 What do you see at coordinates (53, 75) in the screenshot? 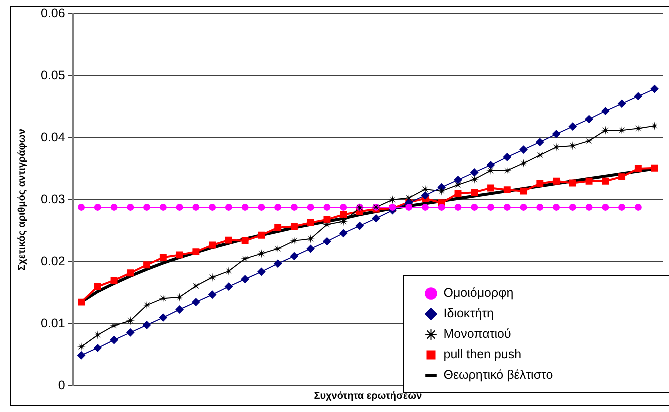
I see `y-tick-label: 0.05` at bounding box center [53, 75].